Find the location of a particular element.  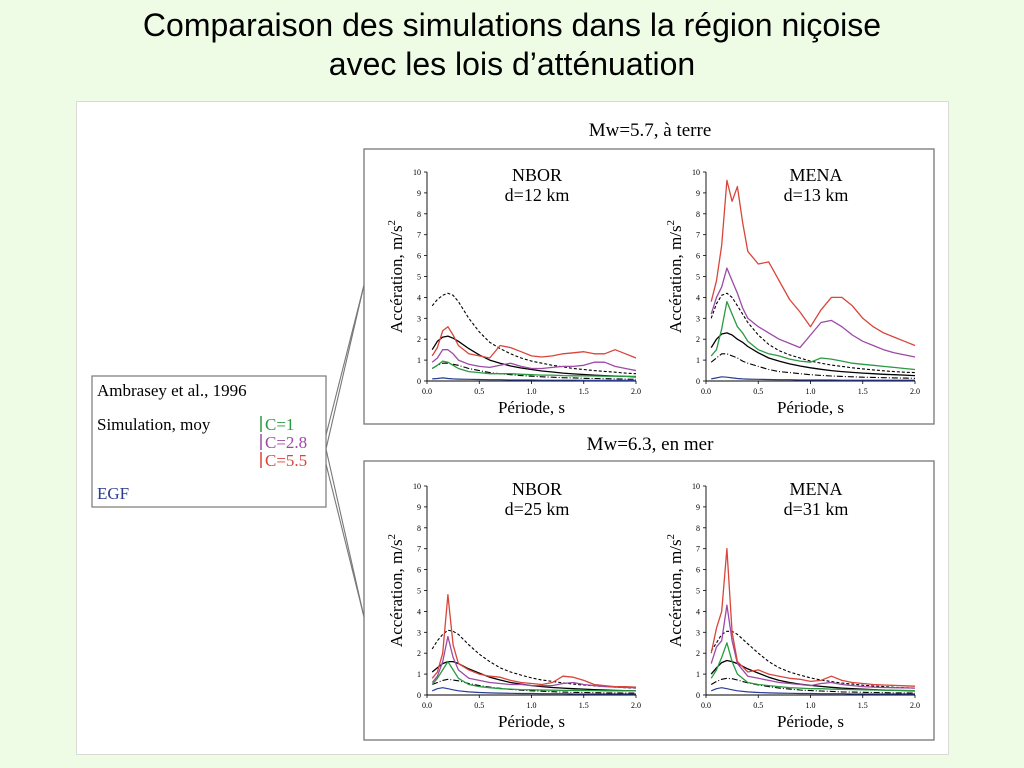

series-line-sim_c28 is located at coordinates (534, 360).